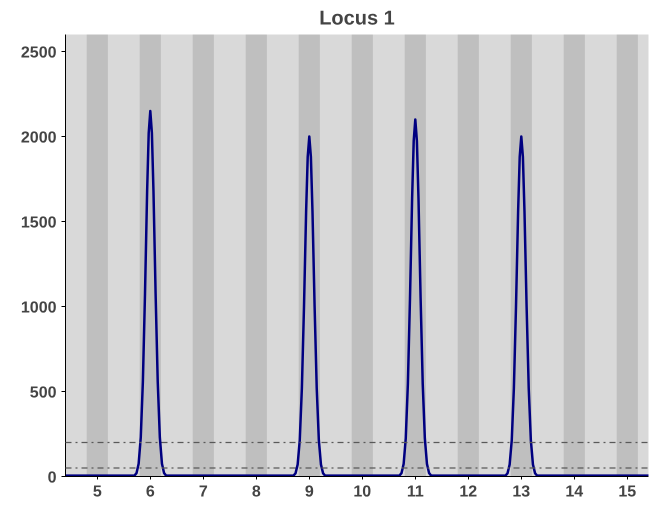 This screenshot has height=506, width=650. What do you see at coordinates (574, 492) in the screenshot?
I see `x-tick-label: 14` at bounding box center [574, 492].